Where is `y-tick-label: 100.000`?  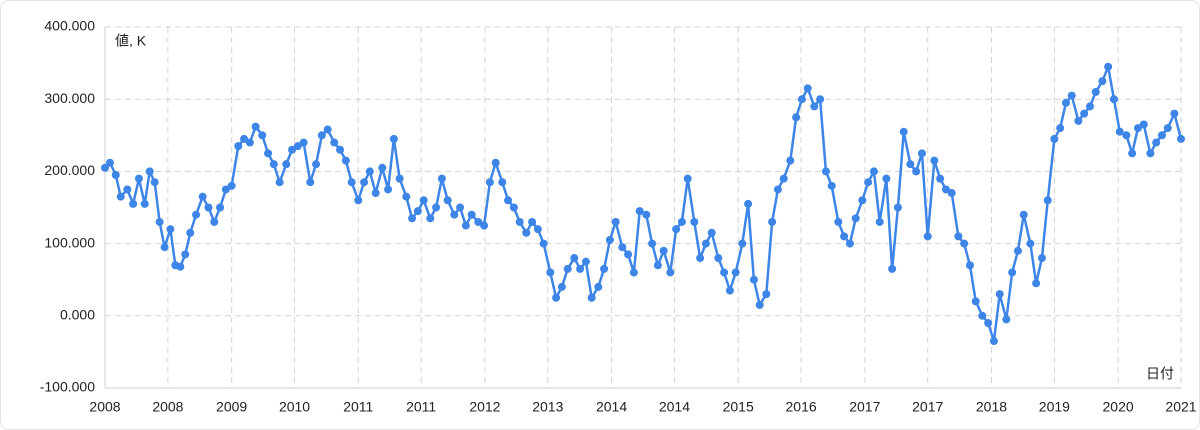 y-tick-label: 100.000 is located at coordinates (69, 242).